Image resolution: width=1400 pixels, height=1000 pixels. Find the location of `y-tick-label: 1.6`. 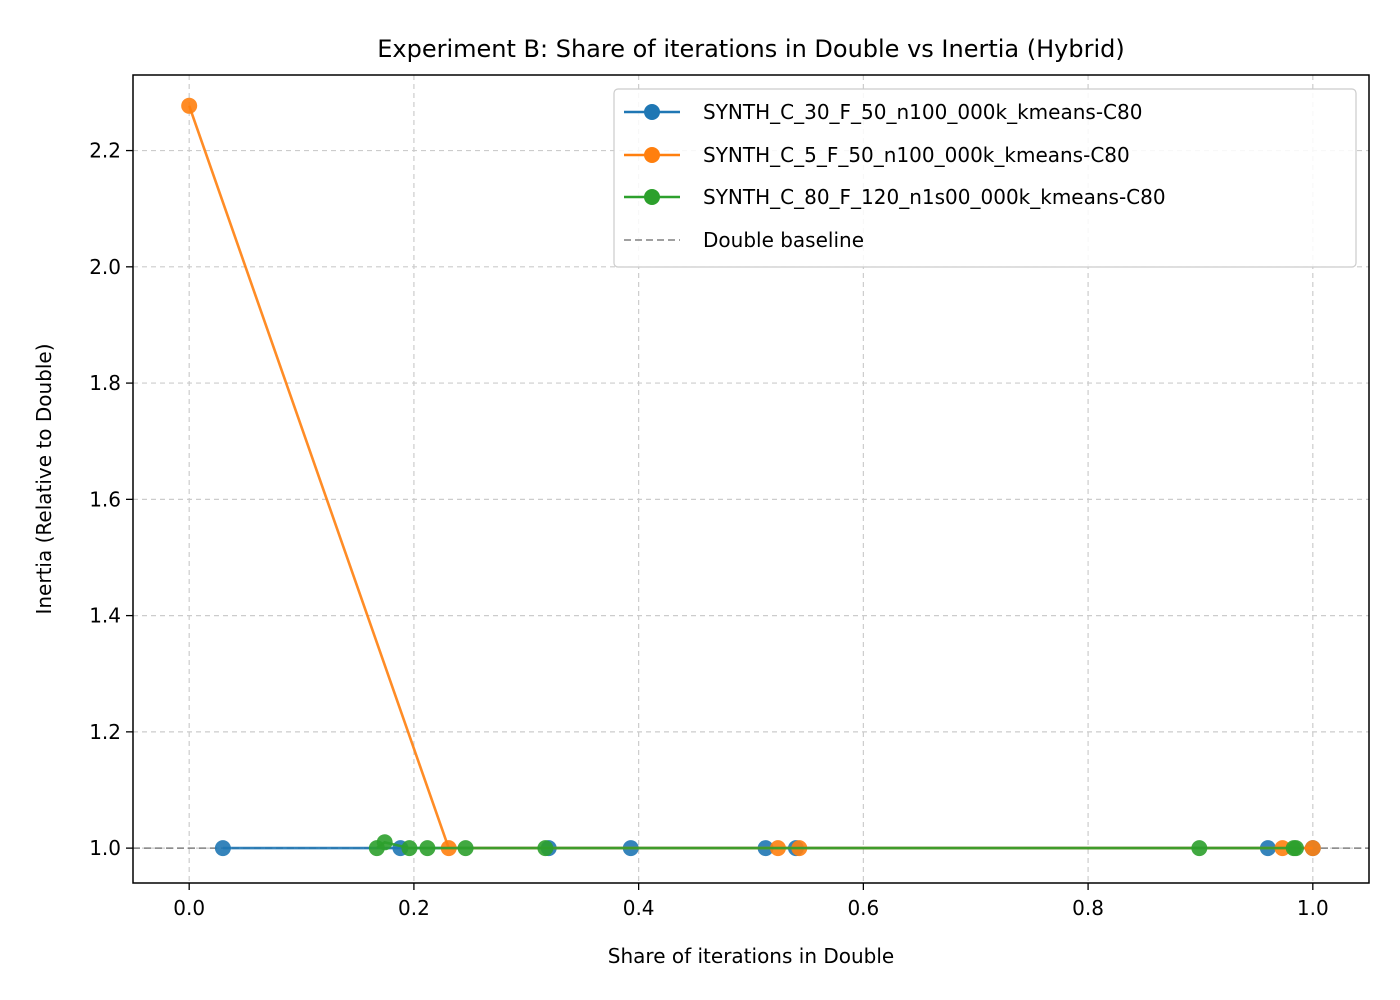

y-tick-label: 1.6 is located at coordinates (105, 499).